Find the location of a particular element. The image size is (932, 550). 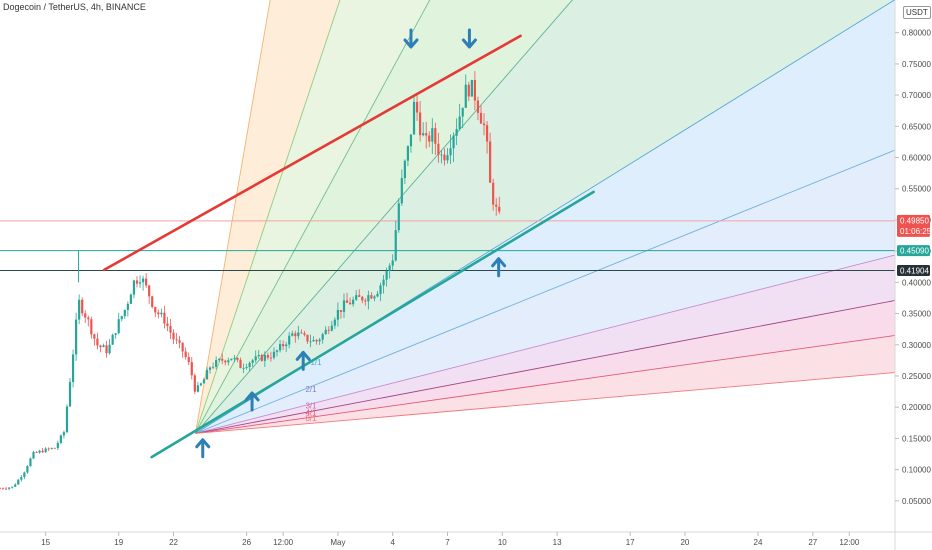

x-tick-label: 10 is located at coordinates (502, 542).